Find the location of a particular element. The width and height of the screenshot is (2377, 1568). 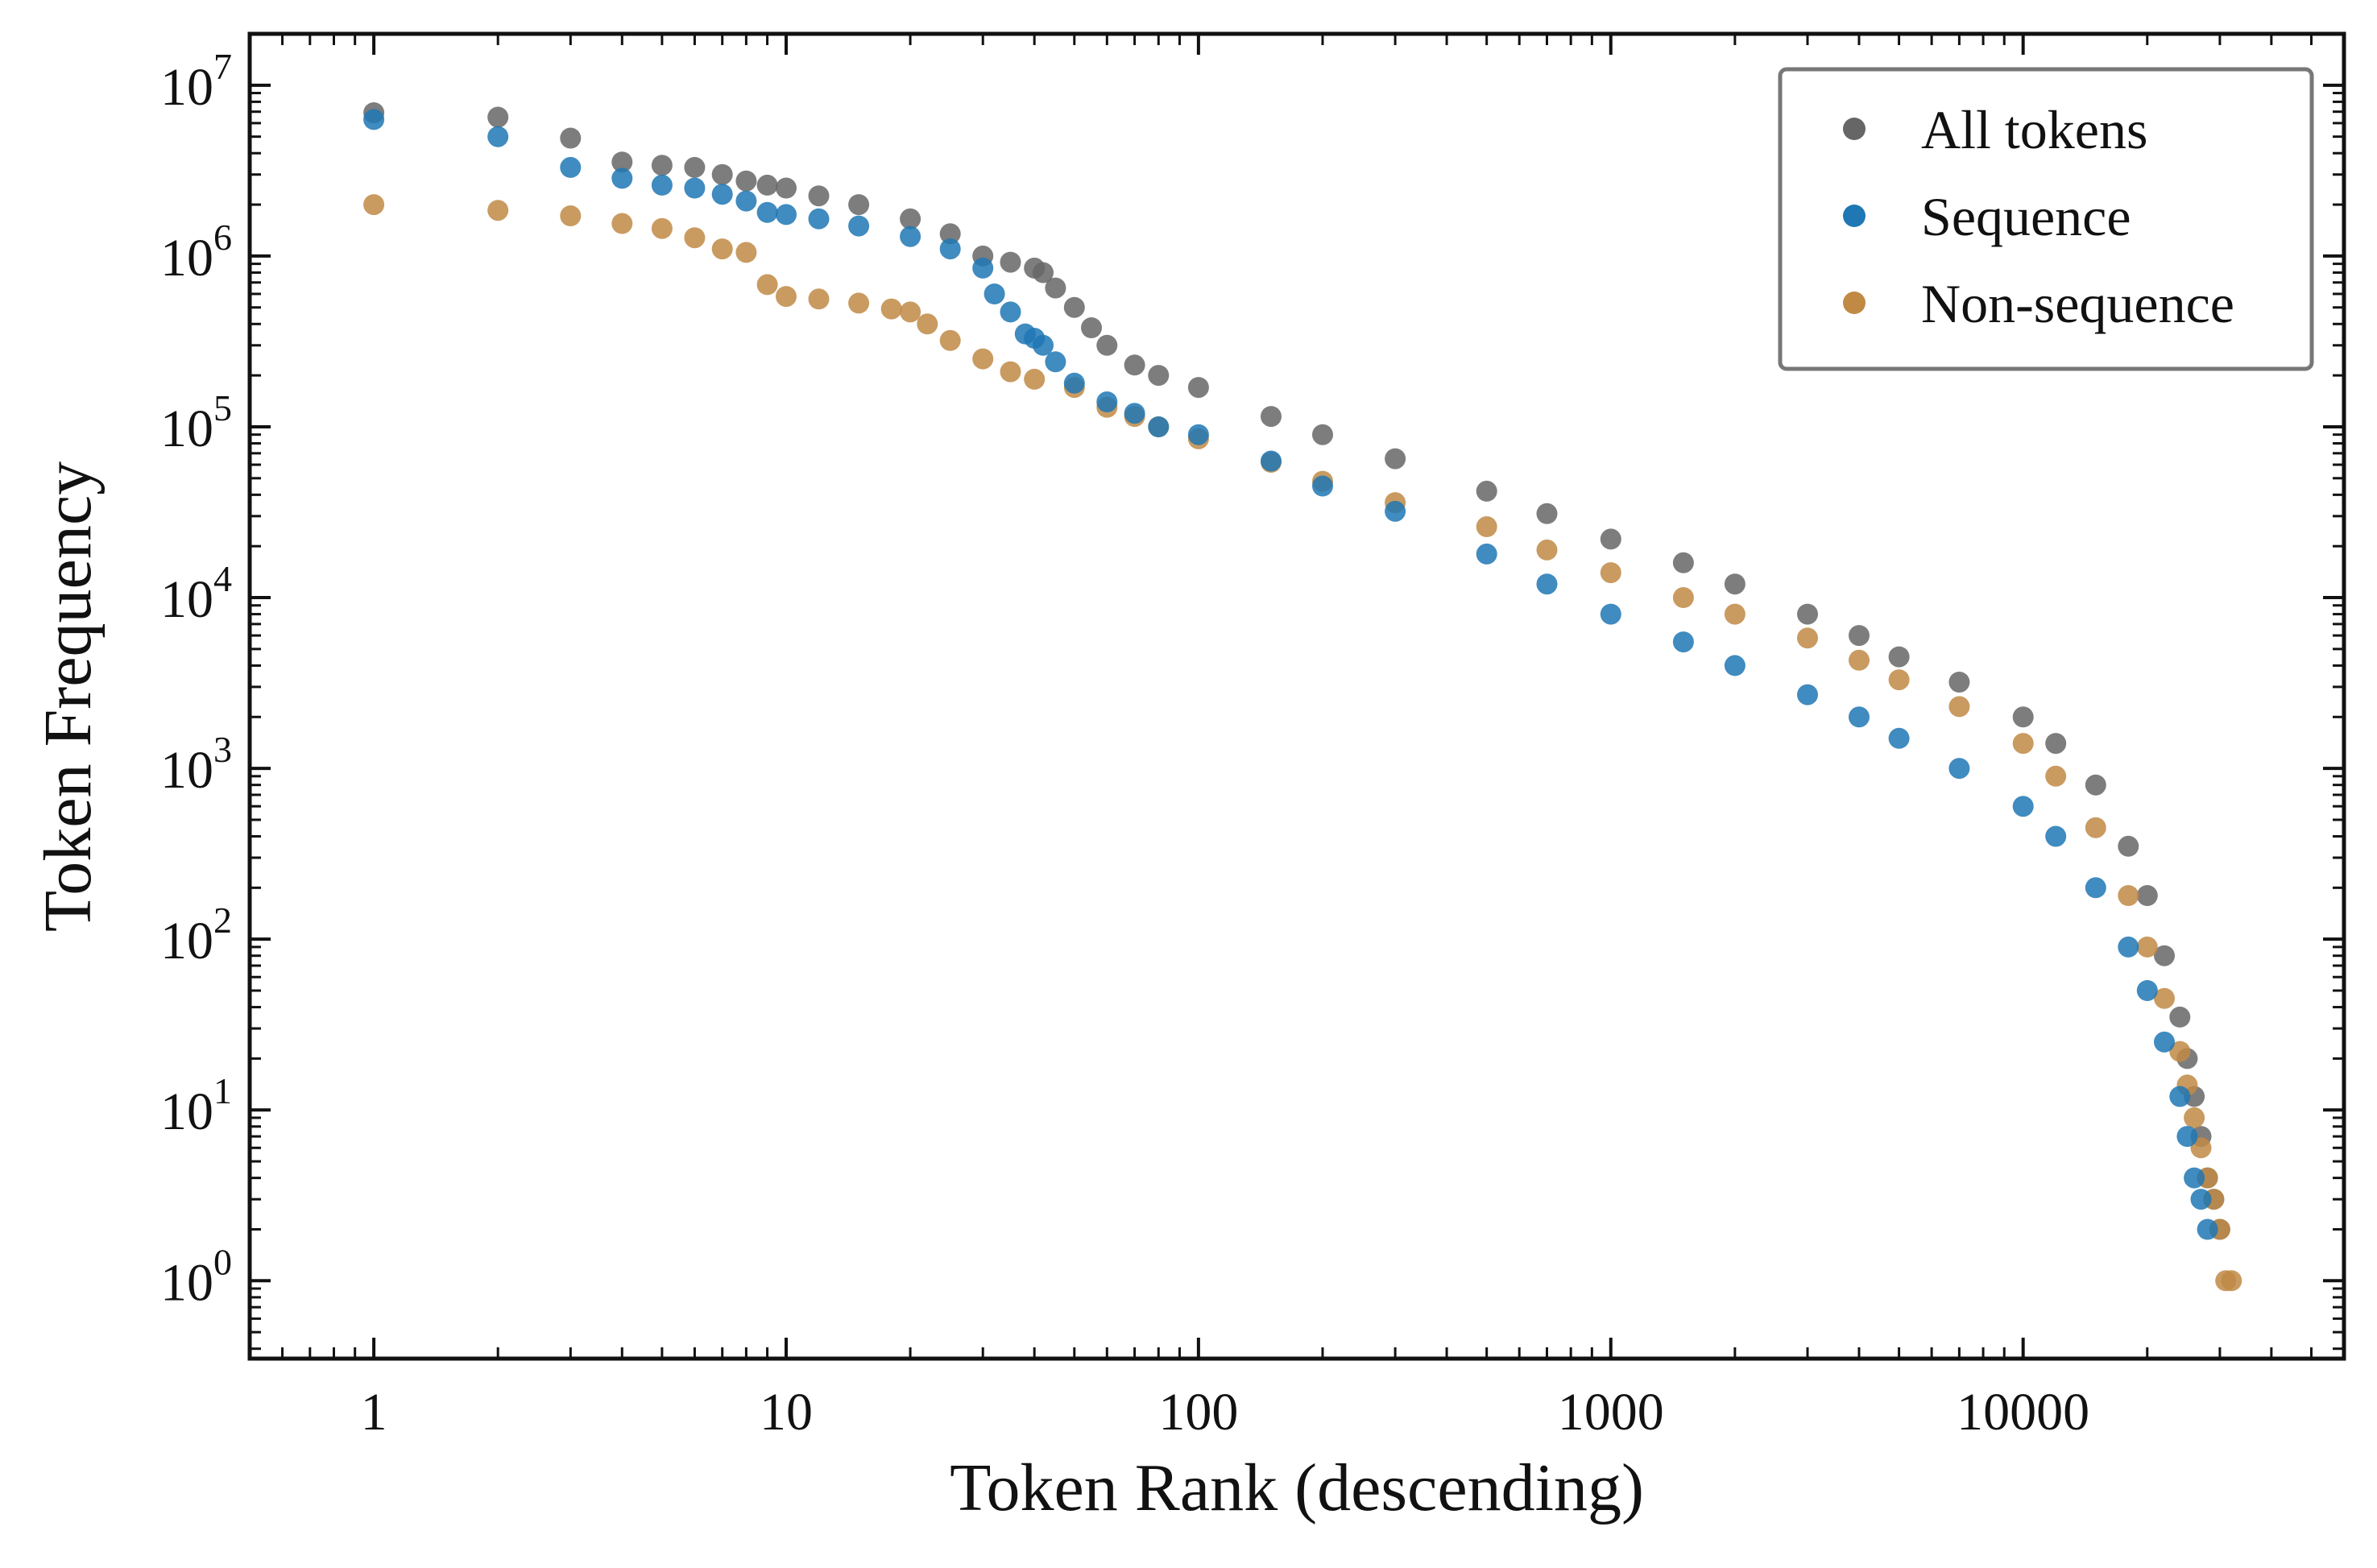

y-tick-exponent: 4 is located at coordinates (222, 578).